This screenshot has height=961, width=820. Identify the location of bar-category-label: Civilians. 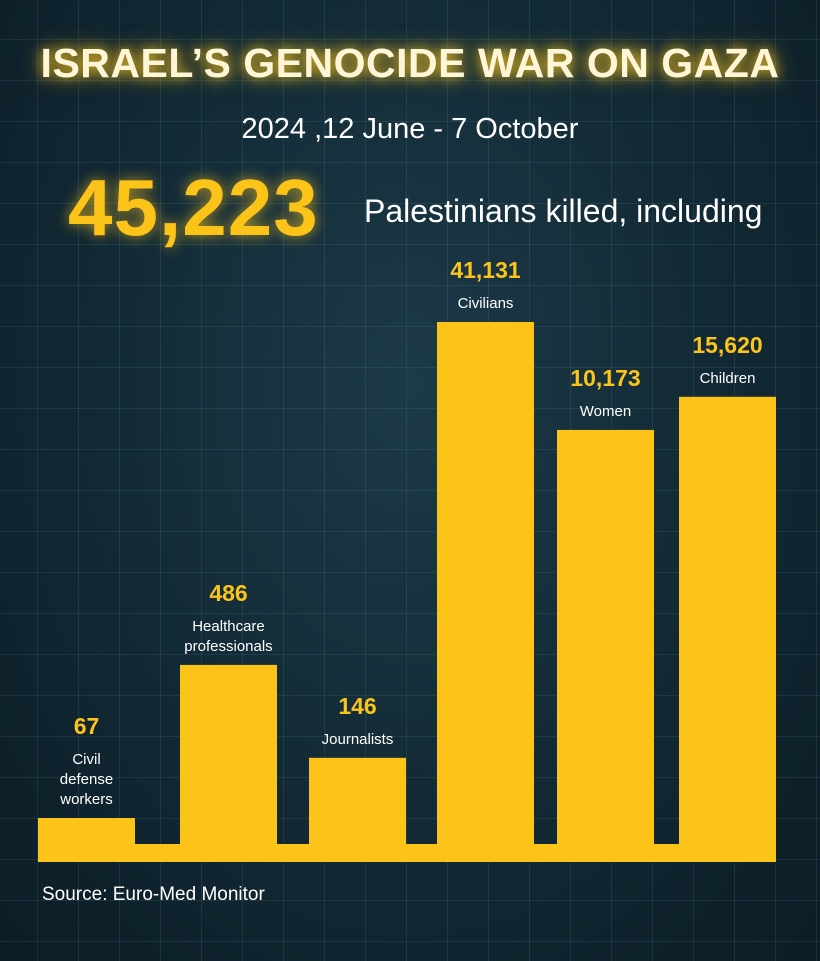
(486, 303).